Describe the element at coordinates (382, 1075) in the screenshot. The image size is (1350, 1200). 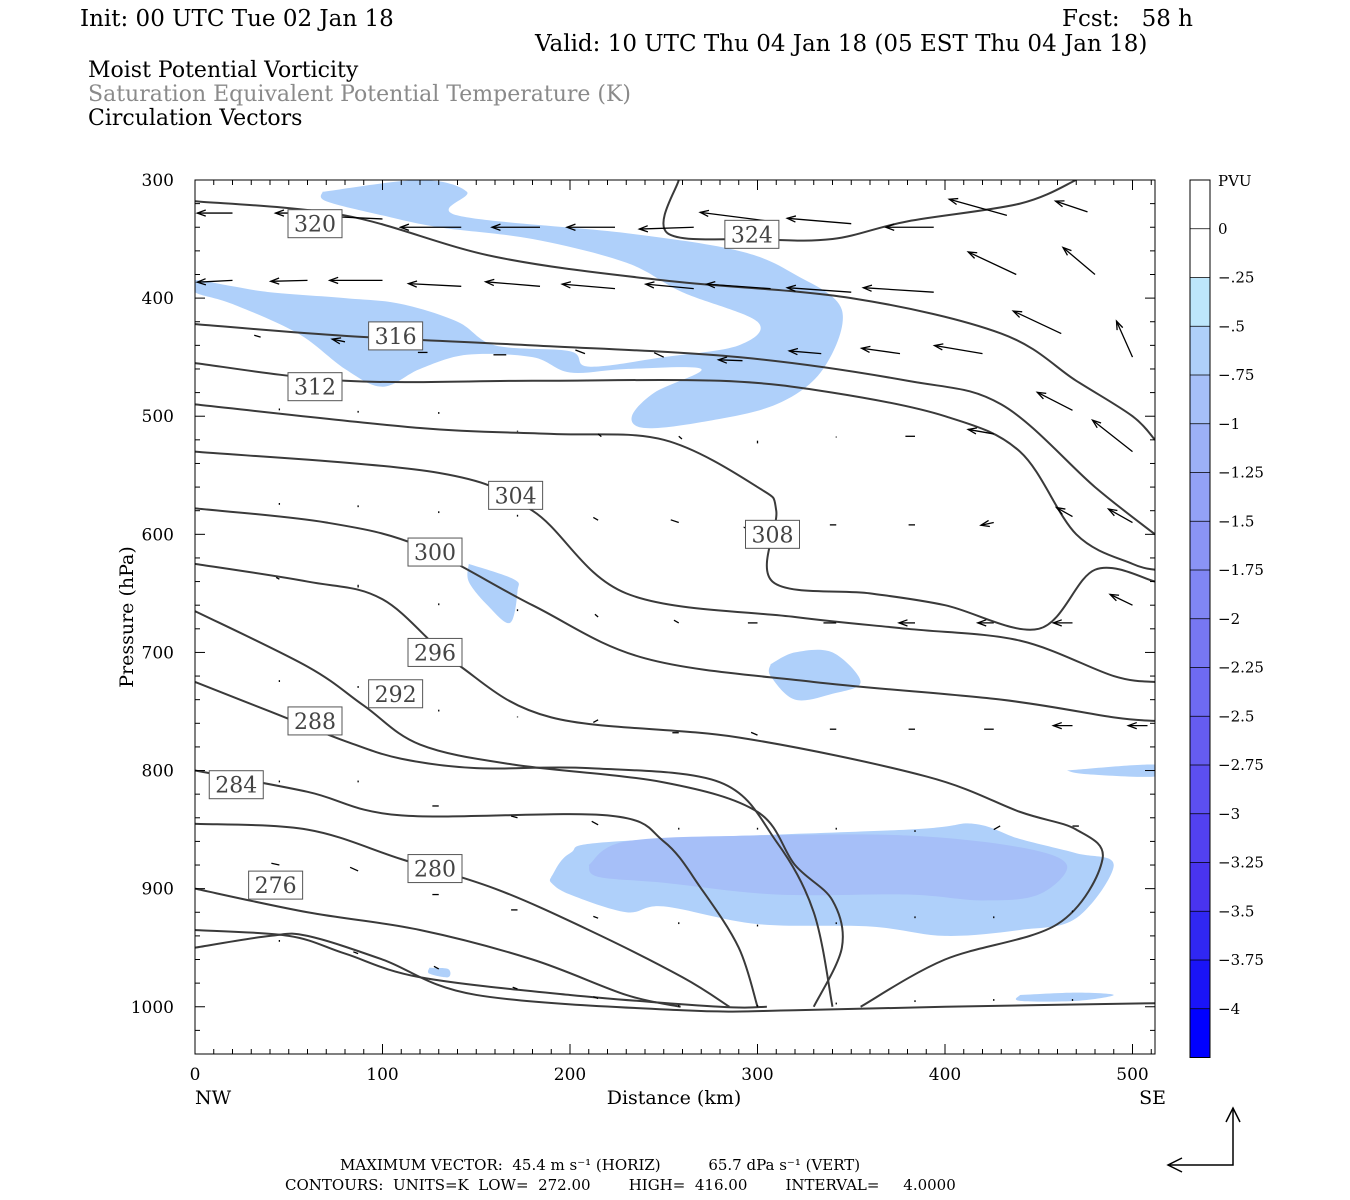
I see `x-tick-label: 100` at that location.